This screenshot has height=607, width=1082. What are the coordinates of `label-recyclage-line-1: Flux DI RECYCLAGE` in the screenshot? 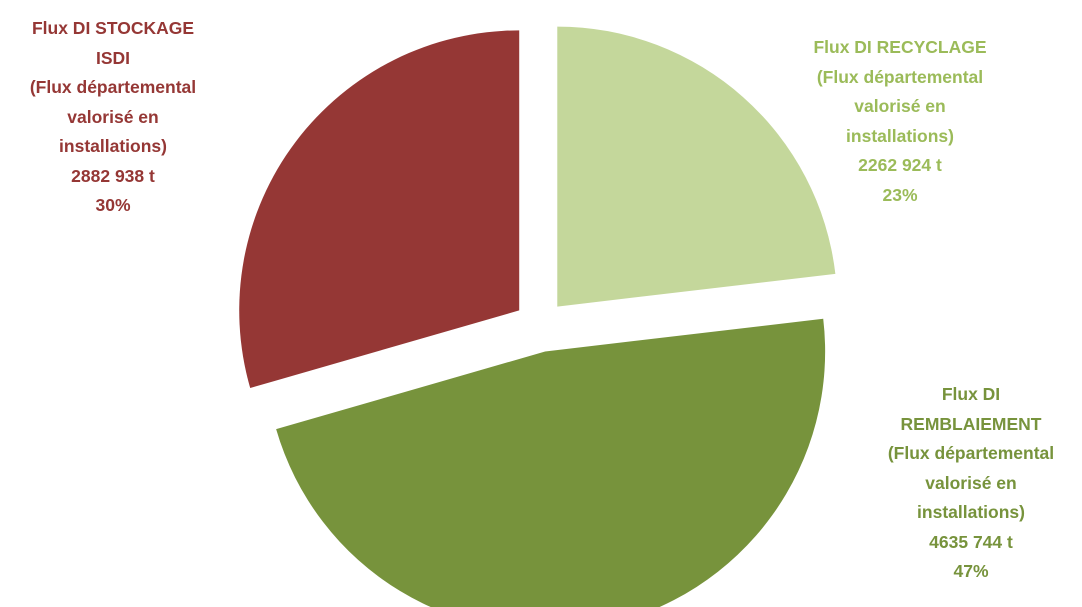 It's located at (900, 47).